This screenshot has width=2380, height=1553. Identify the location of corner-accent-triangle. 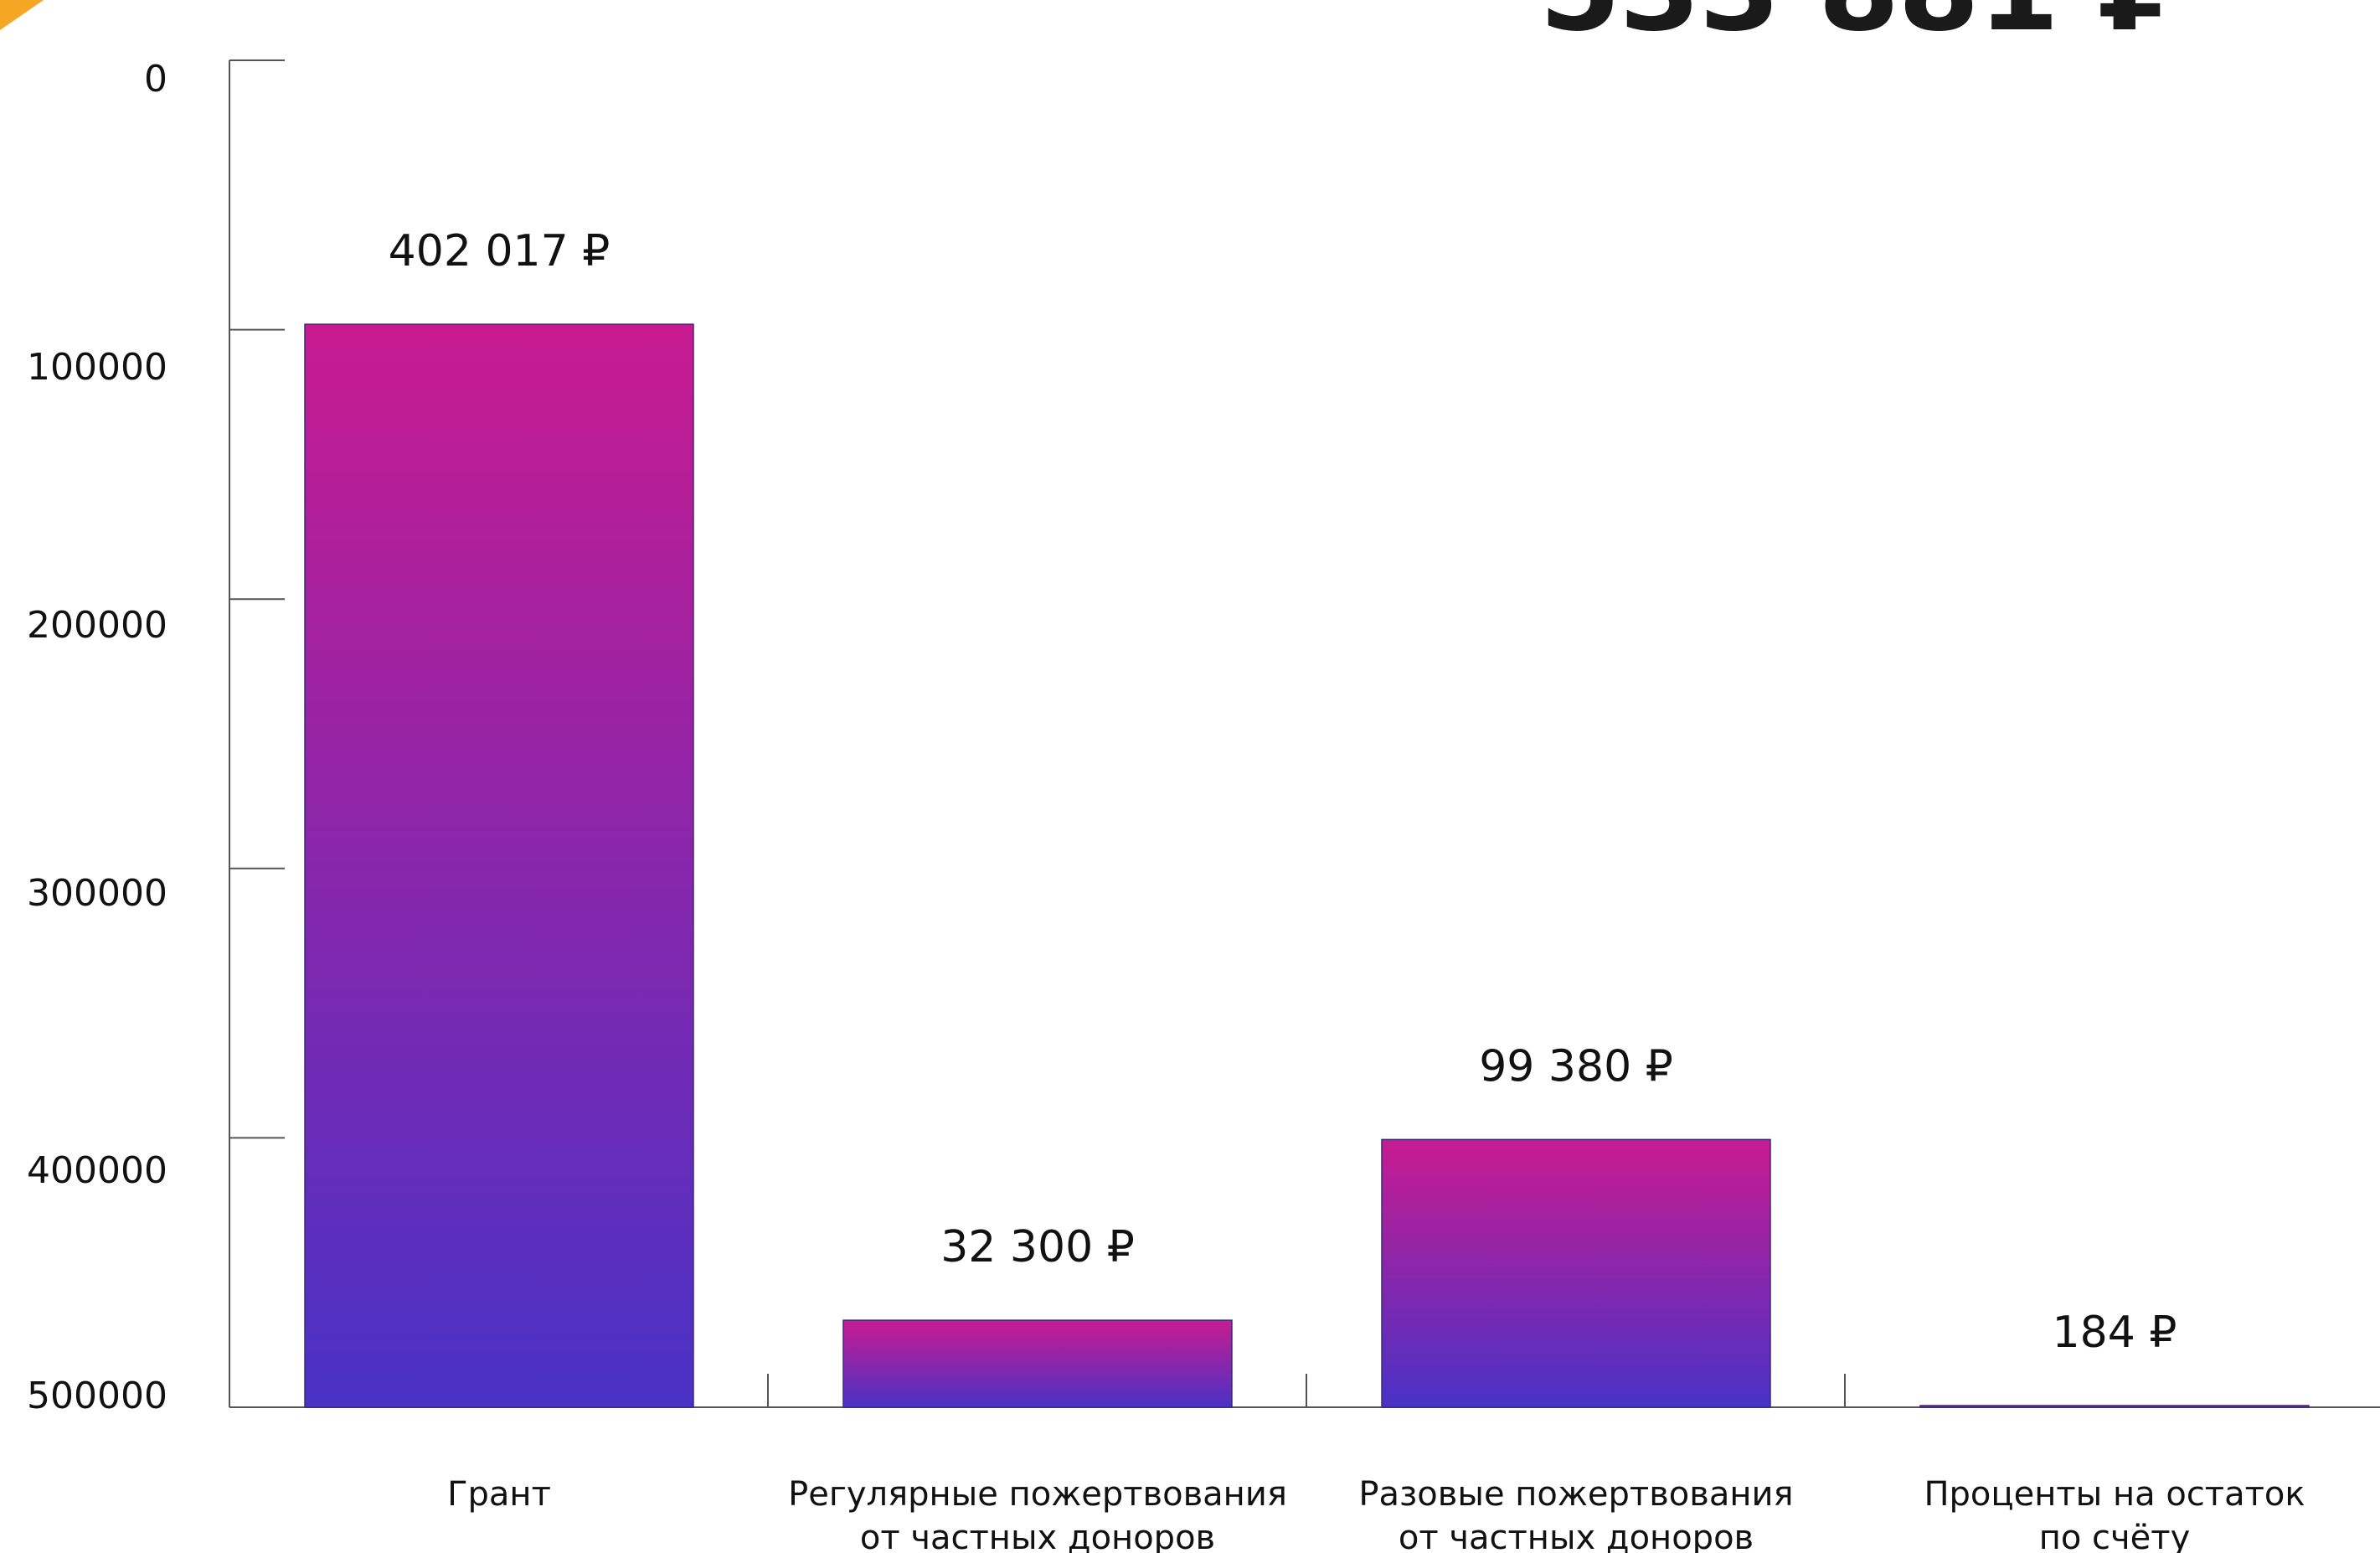
(22, 15).